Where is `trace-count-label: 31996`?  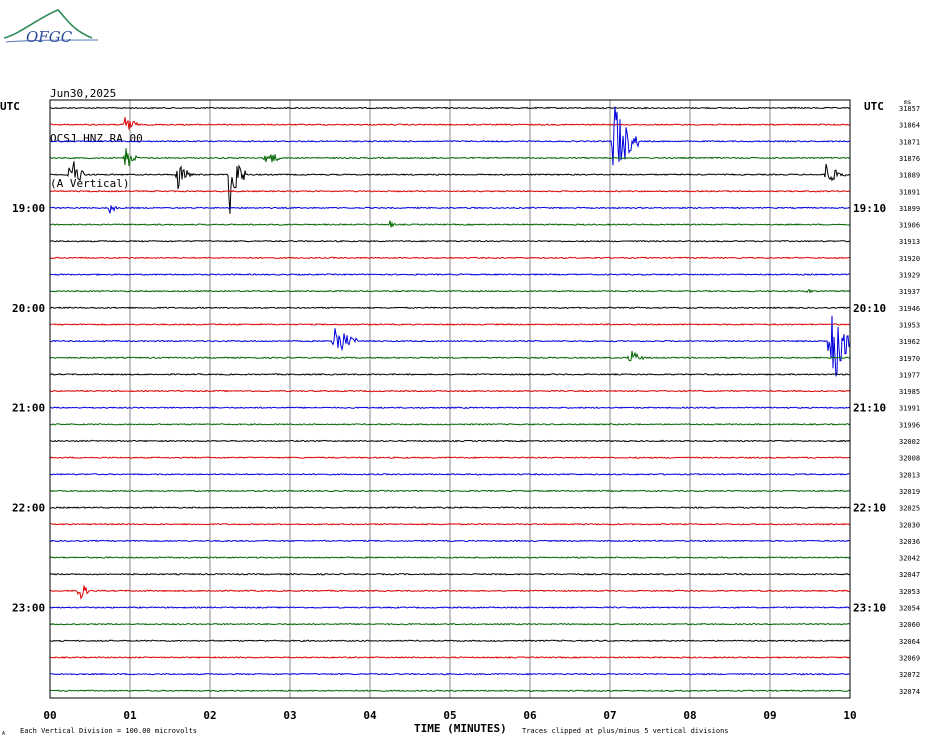
trace-count-label: 31996 is located at coordinates (909, 425).